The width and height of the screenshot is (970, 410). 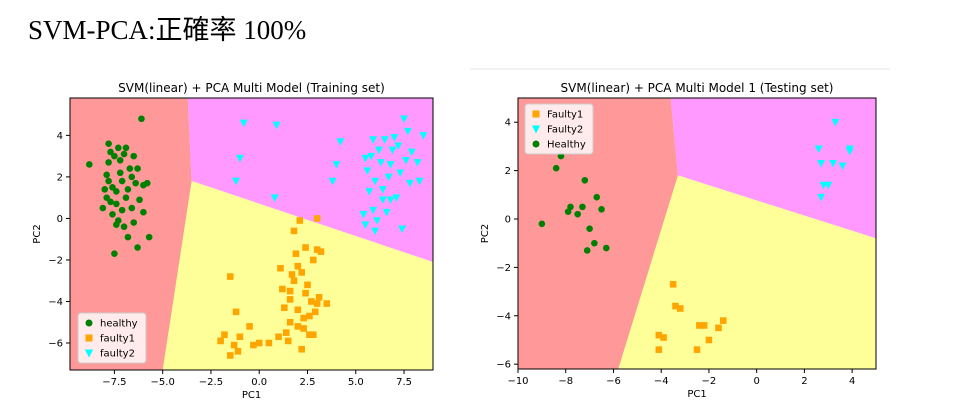 What do you see at coordinates (37, 233) in the screenshot?
I see `y-axis-label: PC2` at bounding box center [37, 233].